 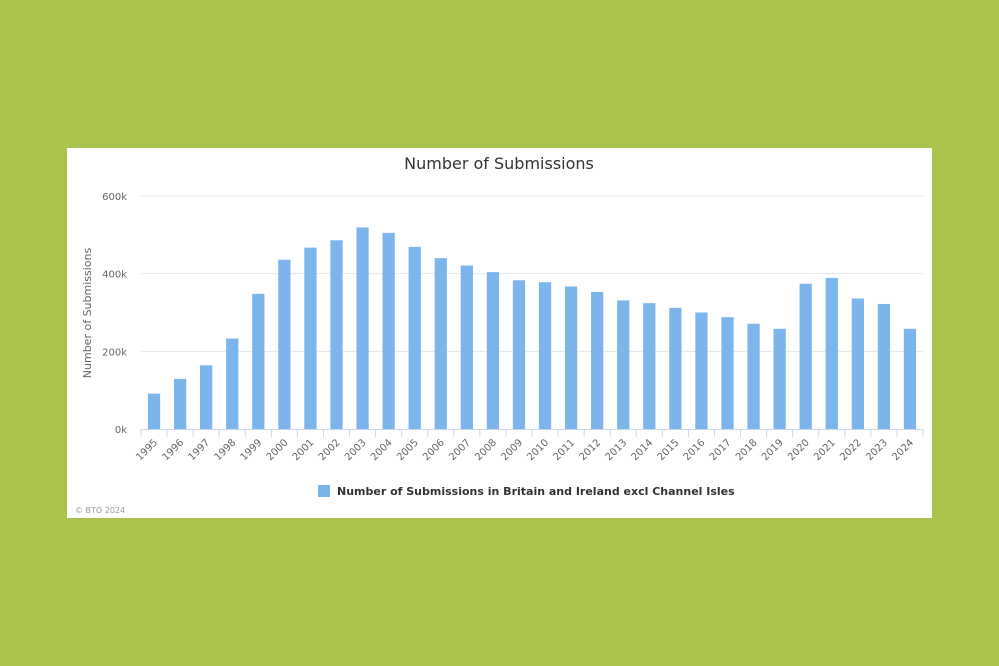 What do you see at coordinates (649, 366) in the screenshot?
I see `bar-2014` at bounding box center [649, 366].